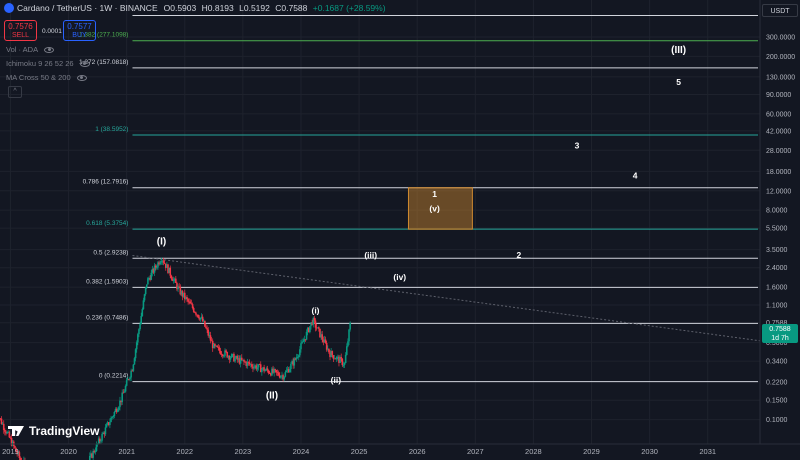  I want to click on price-tick-label: 60.0000, so click(778, 114).